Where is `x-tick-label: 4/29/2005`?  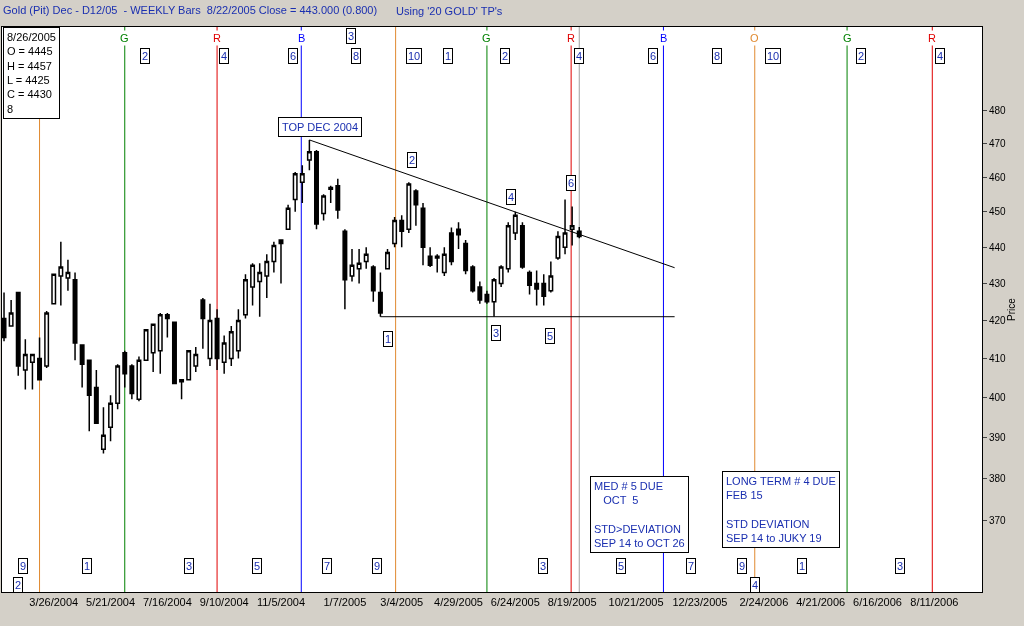 x-tick-label: 4/29/2005 is located at coordinates (458, 602).